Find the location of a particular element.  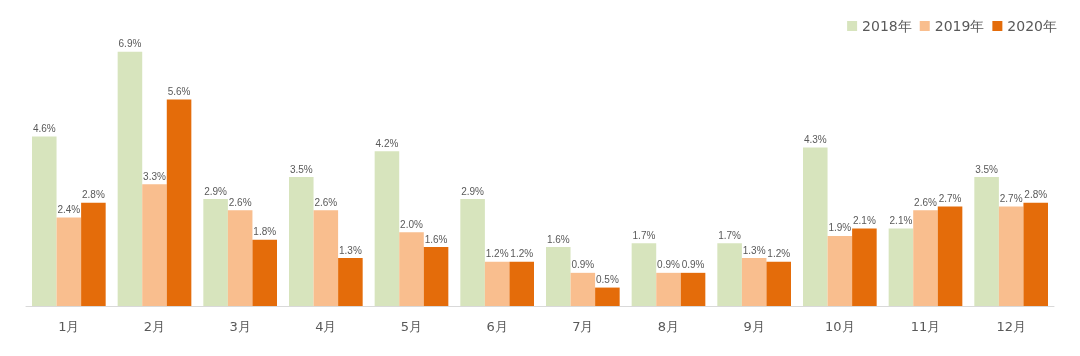

legend-label: 2020年 is located at coordinates (1032, 26).